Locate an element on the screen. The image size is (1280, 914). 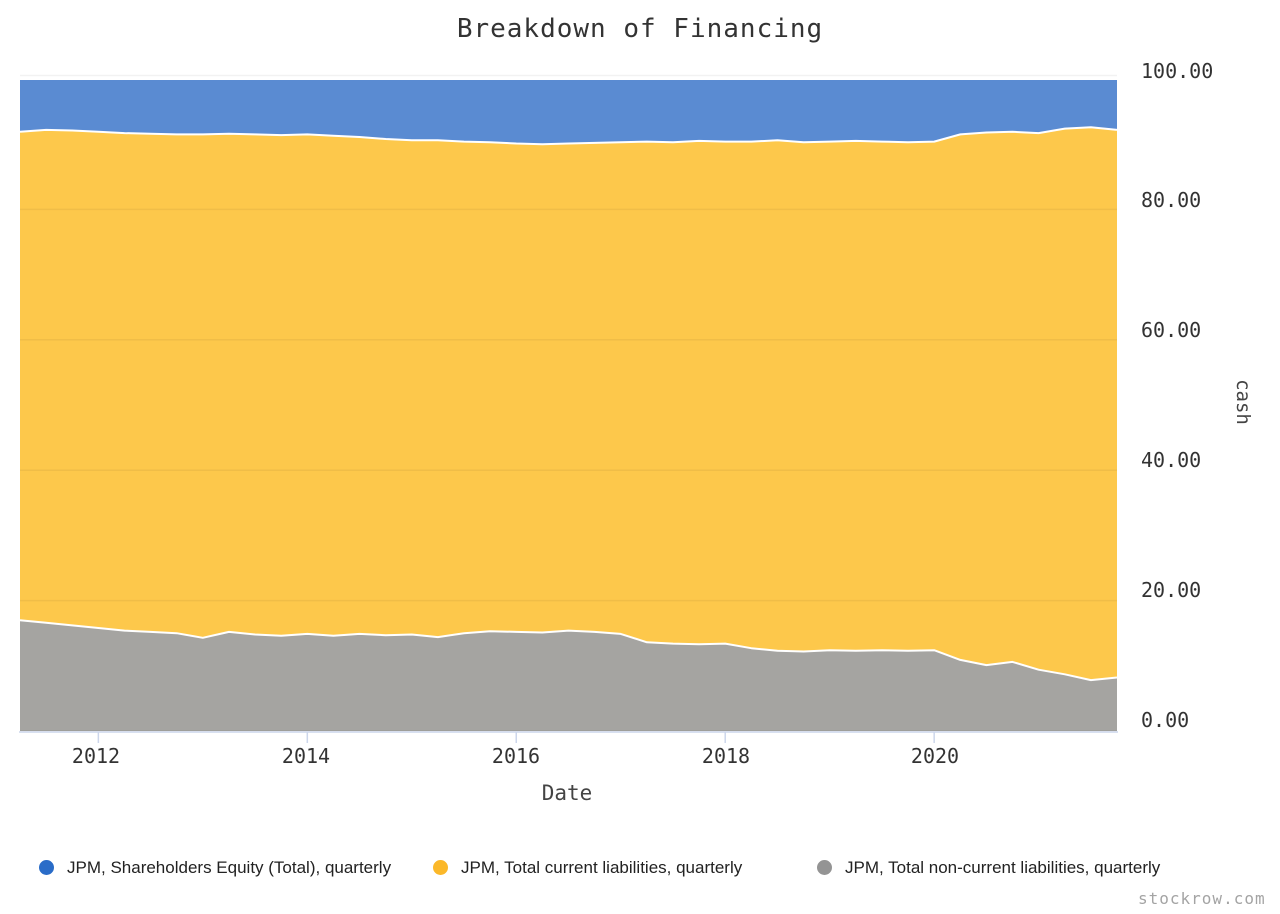
area-equity is located at coordinates (568, 112).